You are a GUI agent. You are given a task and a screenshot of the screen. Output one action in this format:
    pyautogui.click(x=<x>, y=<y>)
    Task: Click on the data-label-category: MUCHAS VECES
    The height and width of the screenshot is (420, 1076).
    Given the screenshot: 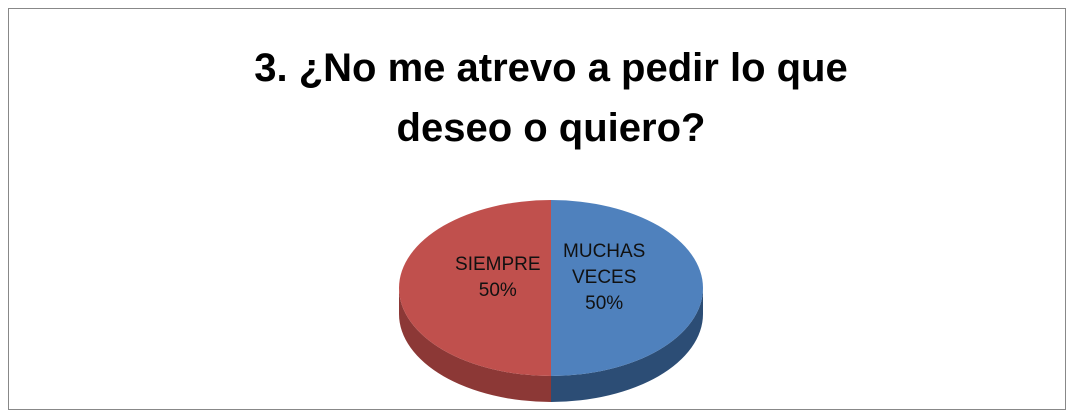 What is the action you would take?
    pyautogui.click(x=604, y=264)
    